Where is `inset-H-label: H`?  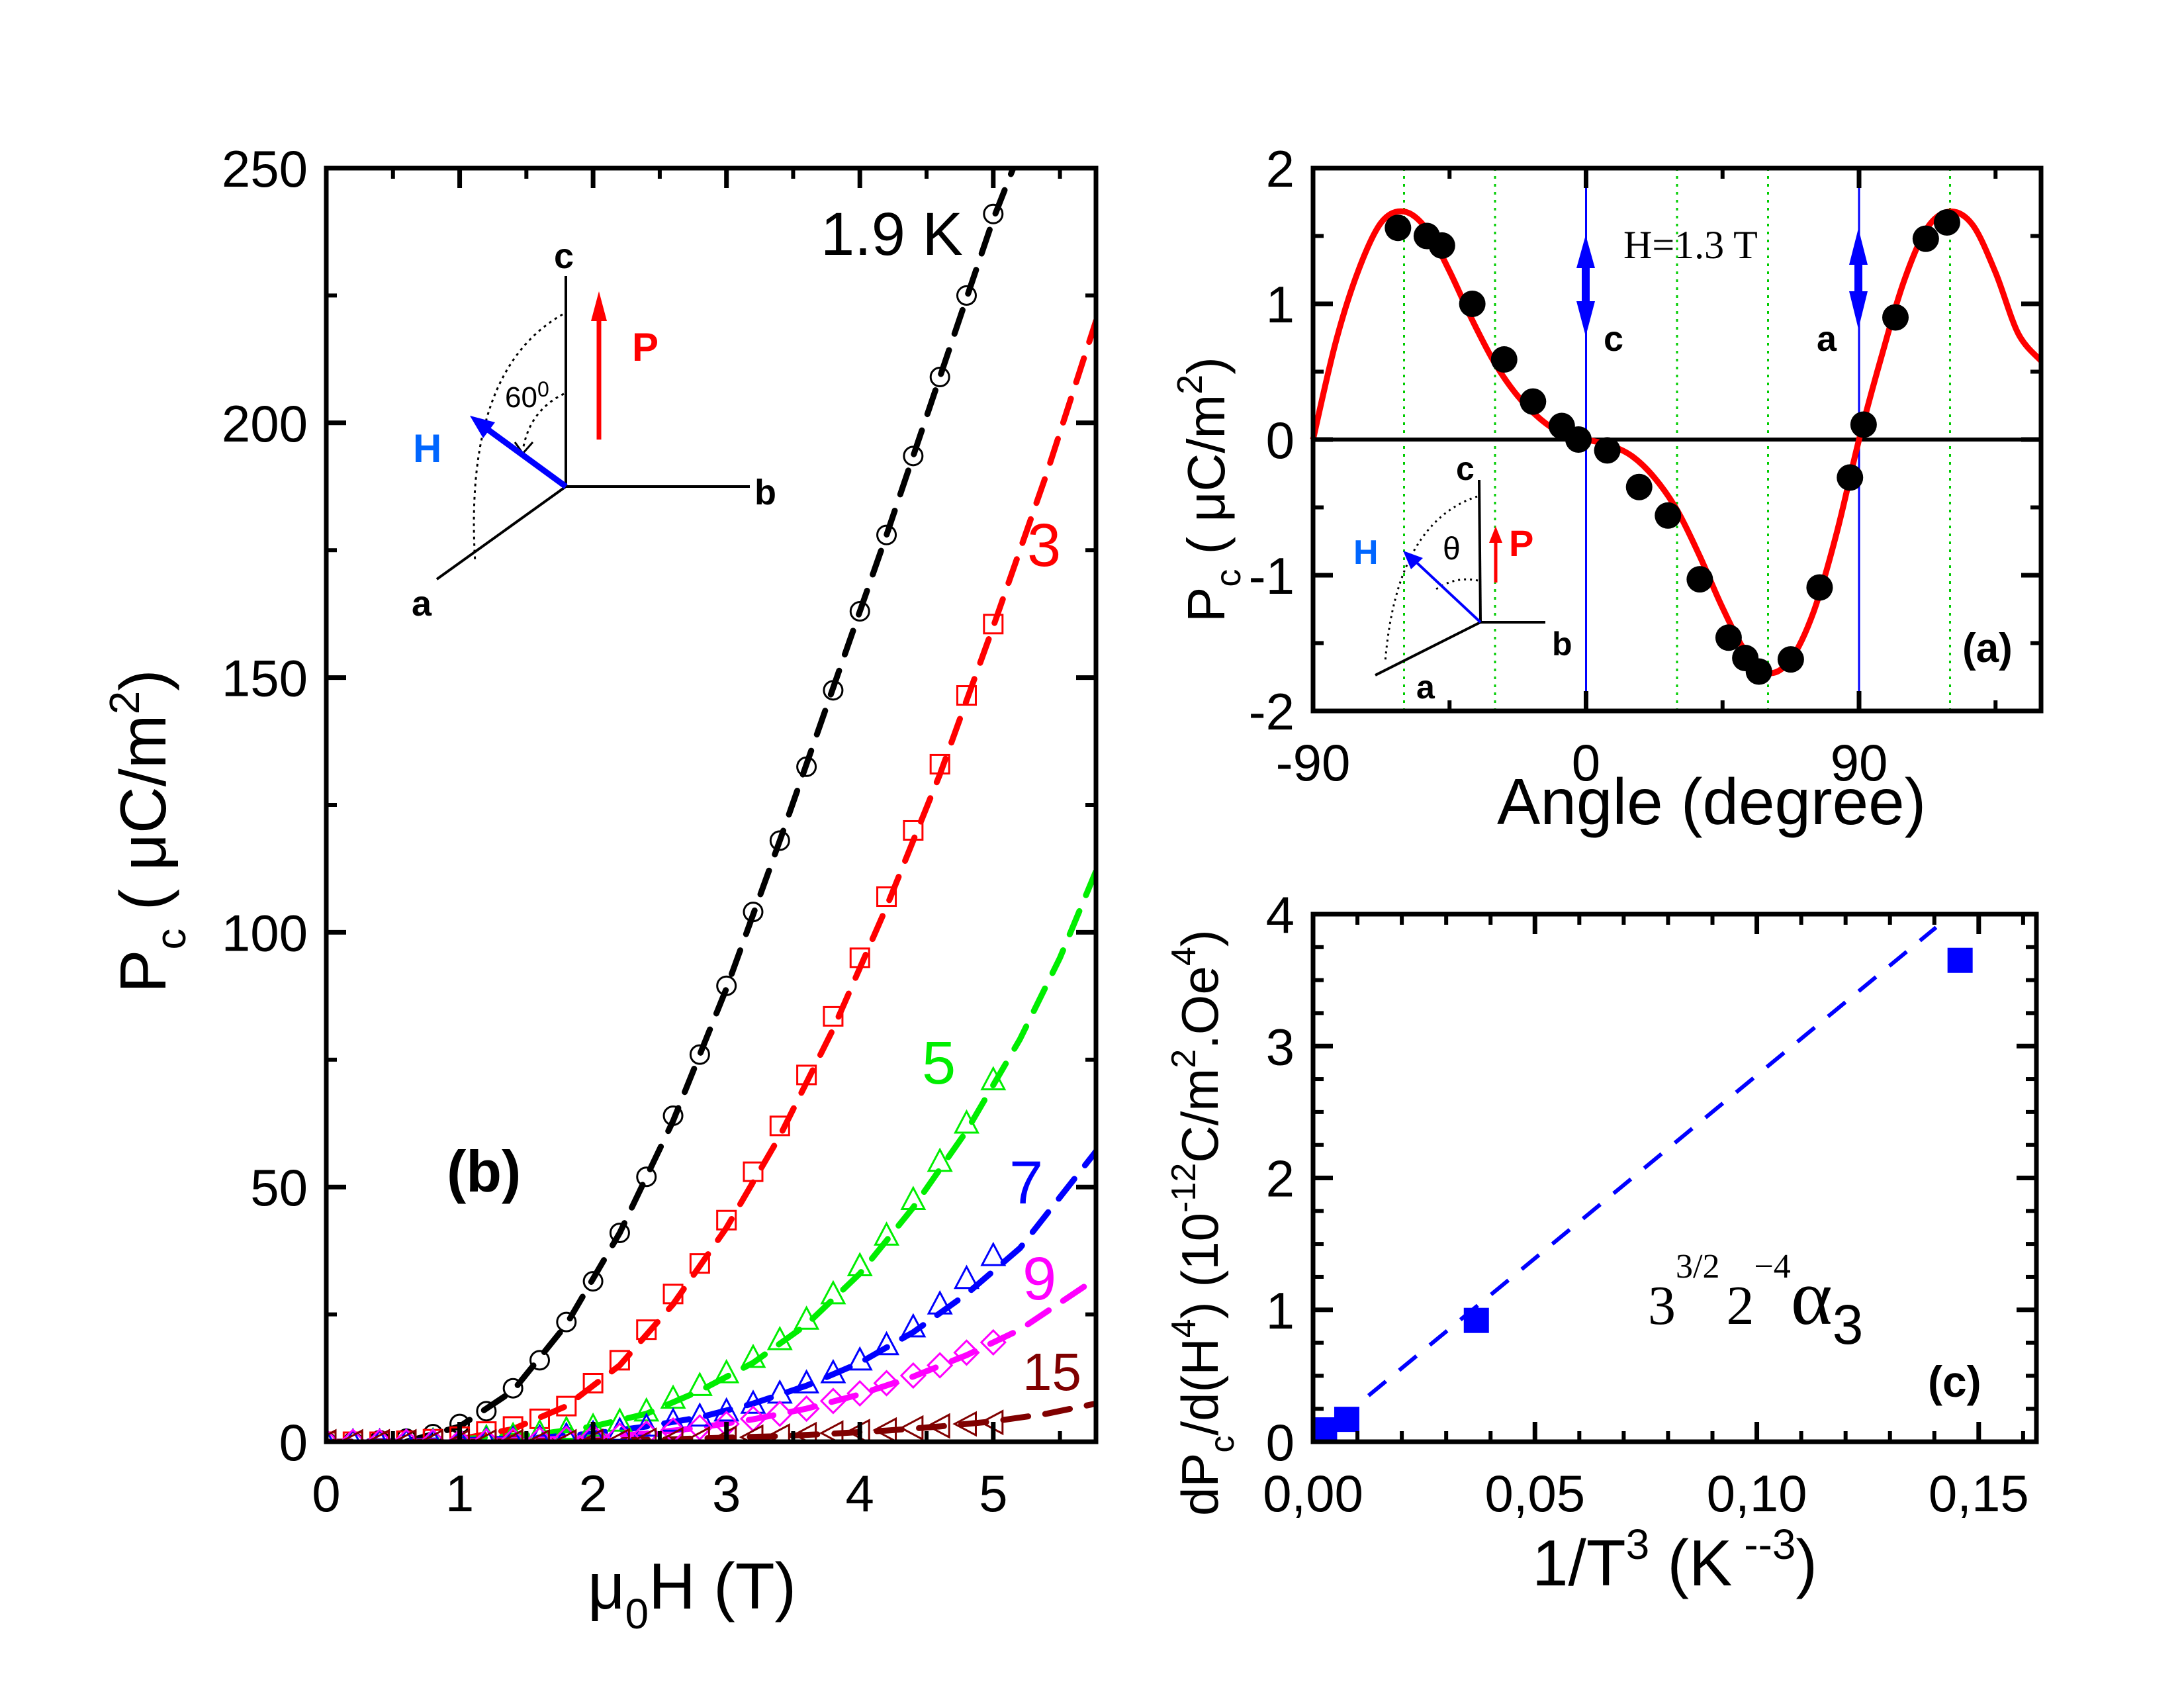 inset-H-label: H is located at coordinates (427, 448).